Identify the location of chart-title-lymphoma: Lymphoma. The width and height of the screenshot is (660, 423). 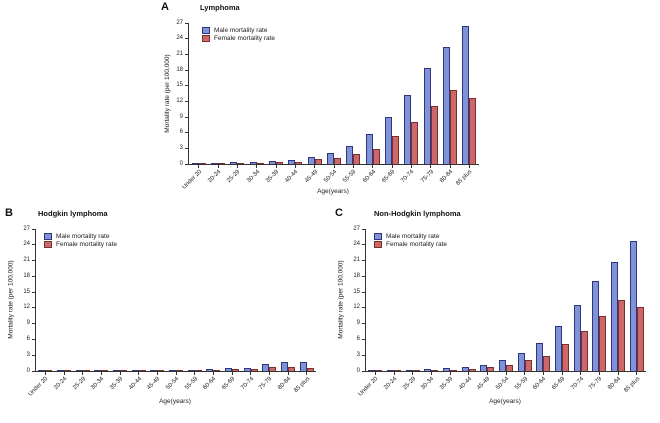
(220, 7).